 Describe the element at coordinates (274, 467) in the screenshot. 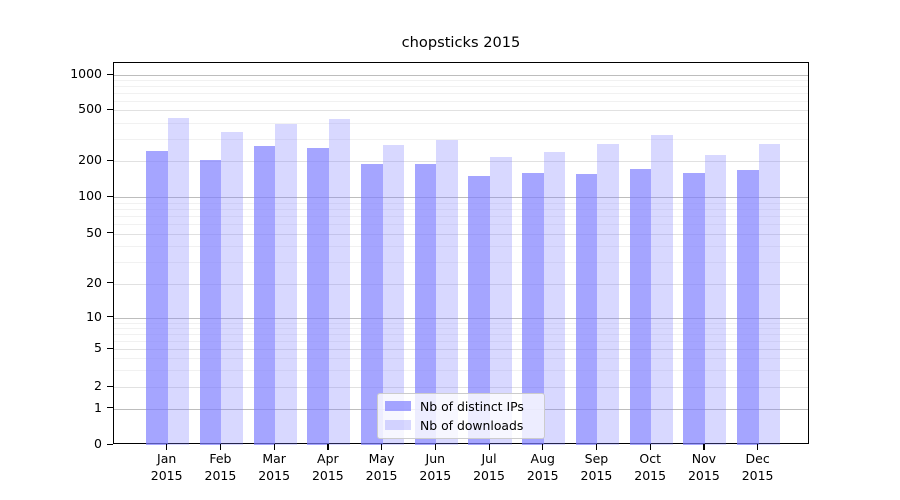

I see `x-axis-tick-label: Mar 2015` at that location.